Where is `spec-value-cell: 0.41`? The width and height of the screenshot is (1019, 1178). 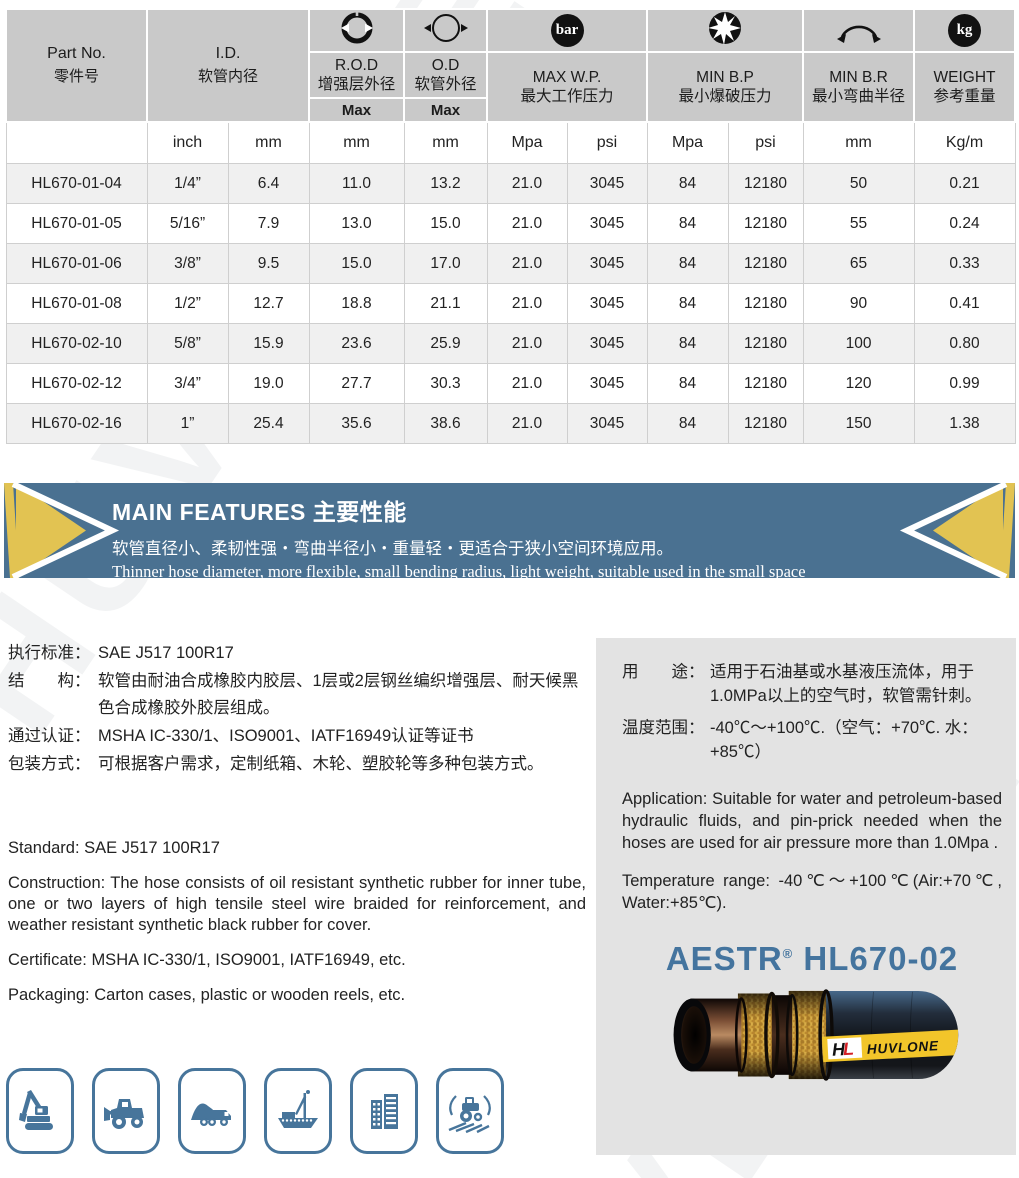
spec-value-cell: 0.41 is located at coordinates (964, 303).